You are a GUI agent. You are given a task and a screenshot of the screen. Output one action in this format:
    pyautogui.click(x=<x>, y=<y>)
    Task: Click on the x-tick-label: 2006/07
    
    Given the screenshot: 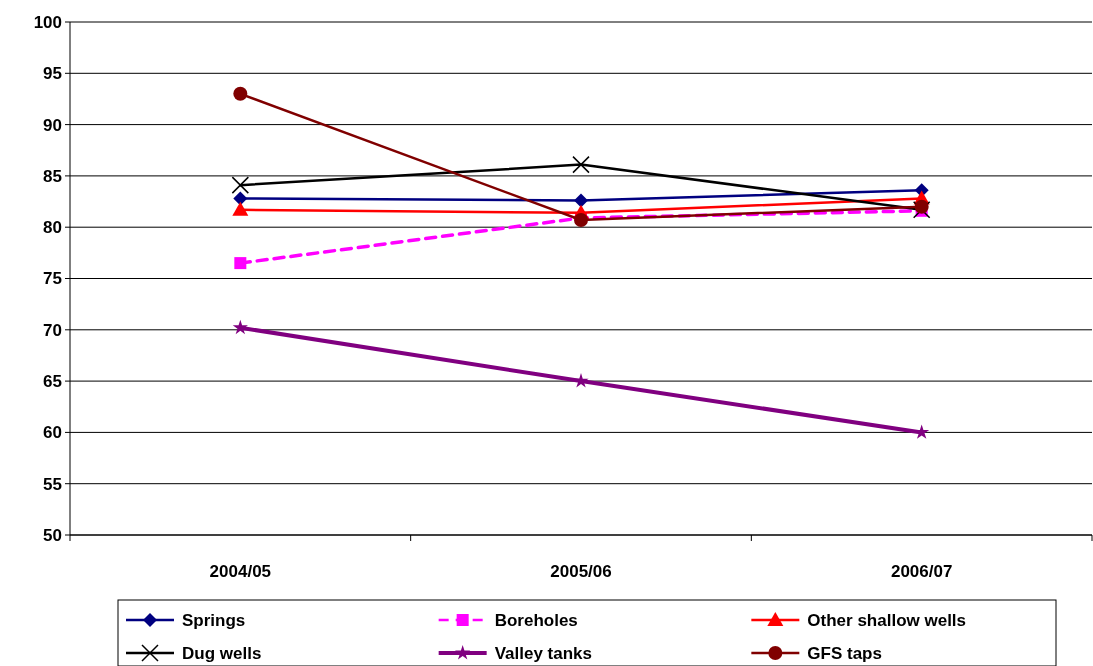 What is the action you would take?
    pyautogui.click(x=921, y=571)
    